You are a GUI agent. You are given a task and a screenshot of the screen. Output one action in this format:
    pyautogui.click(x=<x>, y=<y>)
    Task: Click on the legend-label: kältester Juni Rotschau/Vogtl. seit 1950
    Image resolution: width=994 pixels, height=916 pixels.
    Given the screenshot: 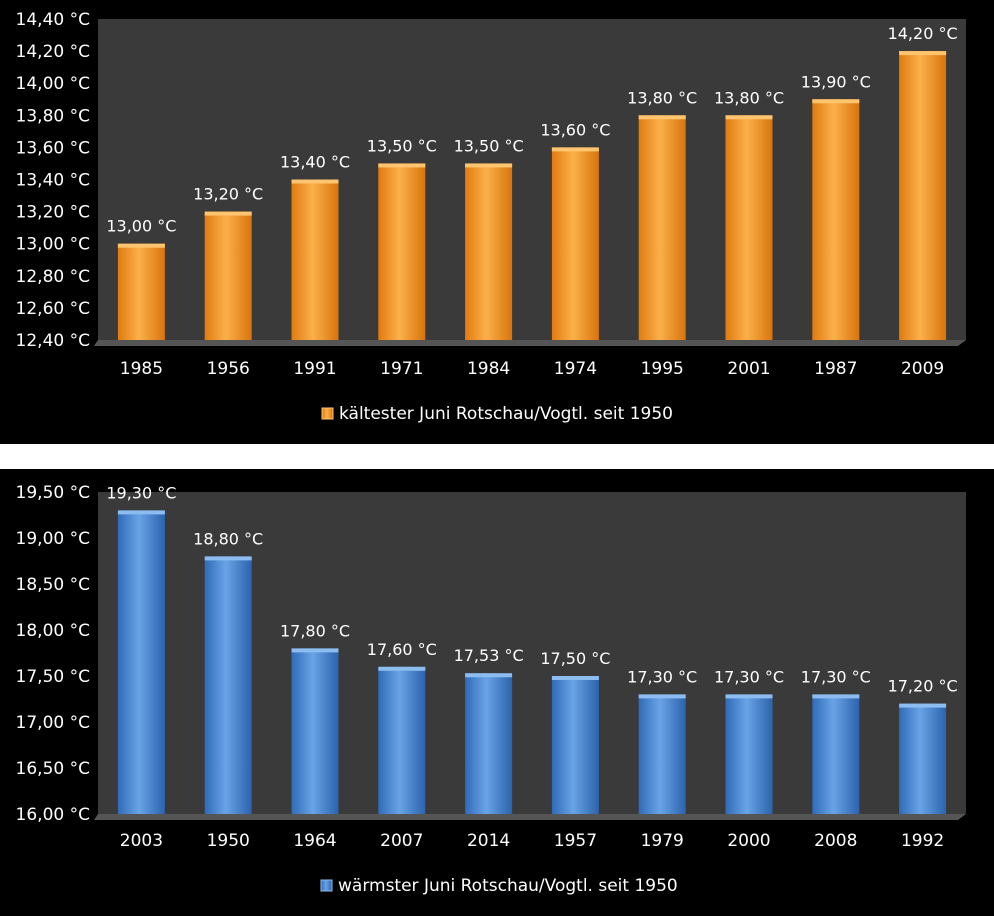 What is the action you would take?
    pyautogui.click(x=506, y=414)
    